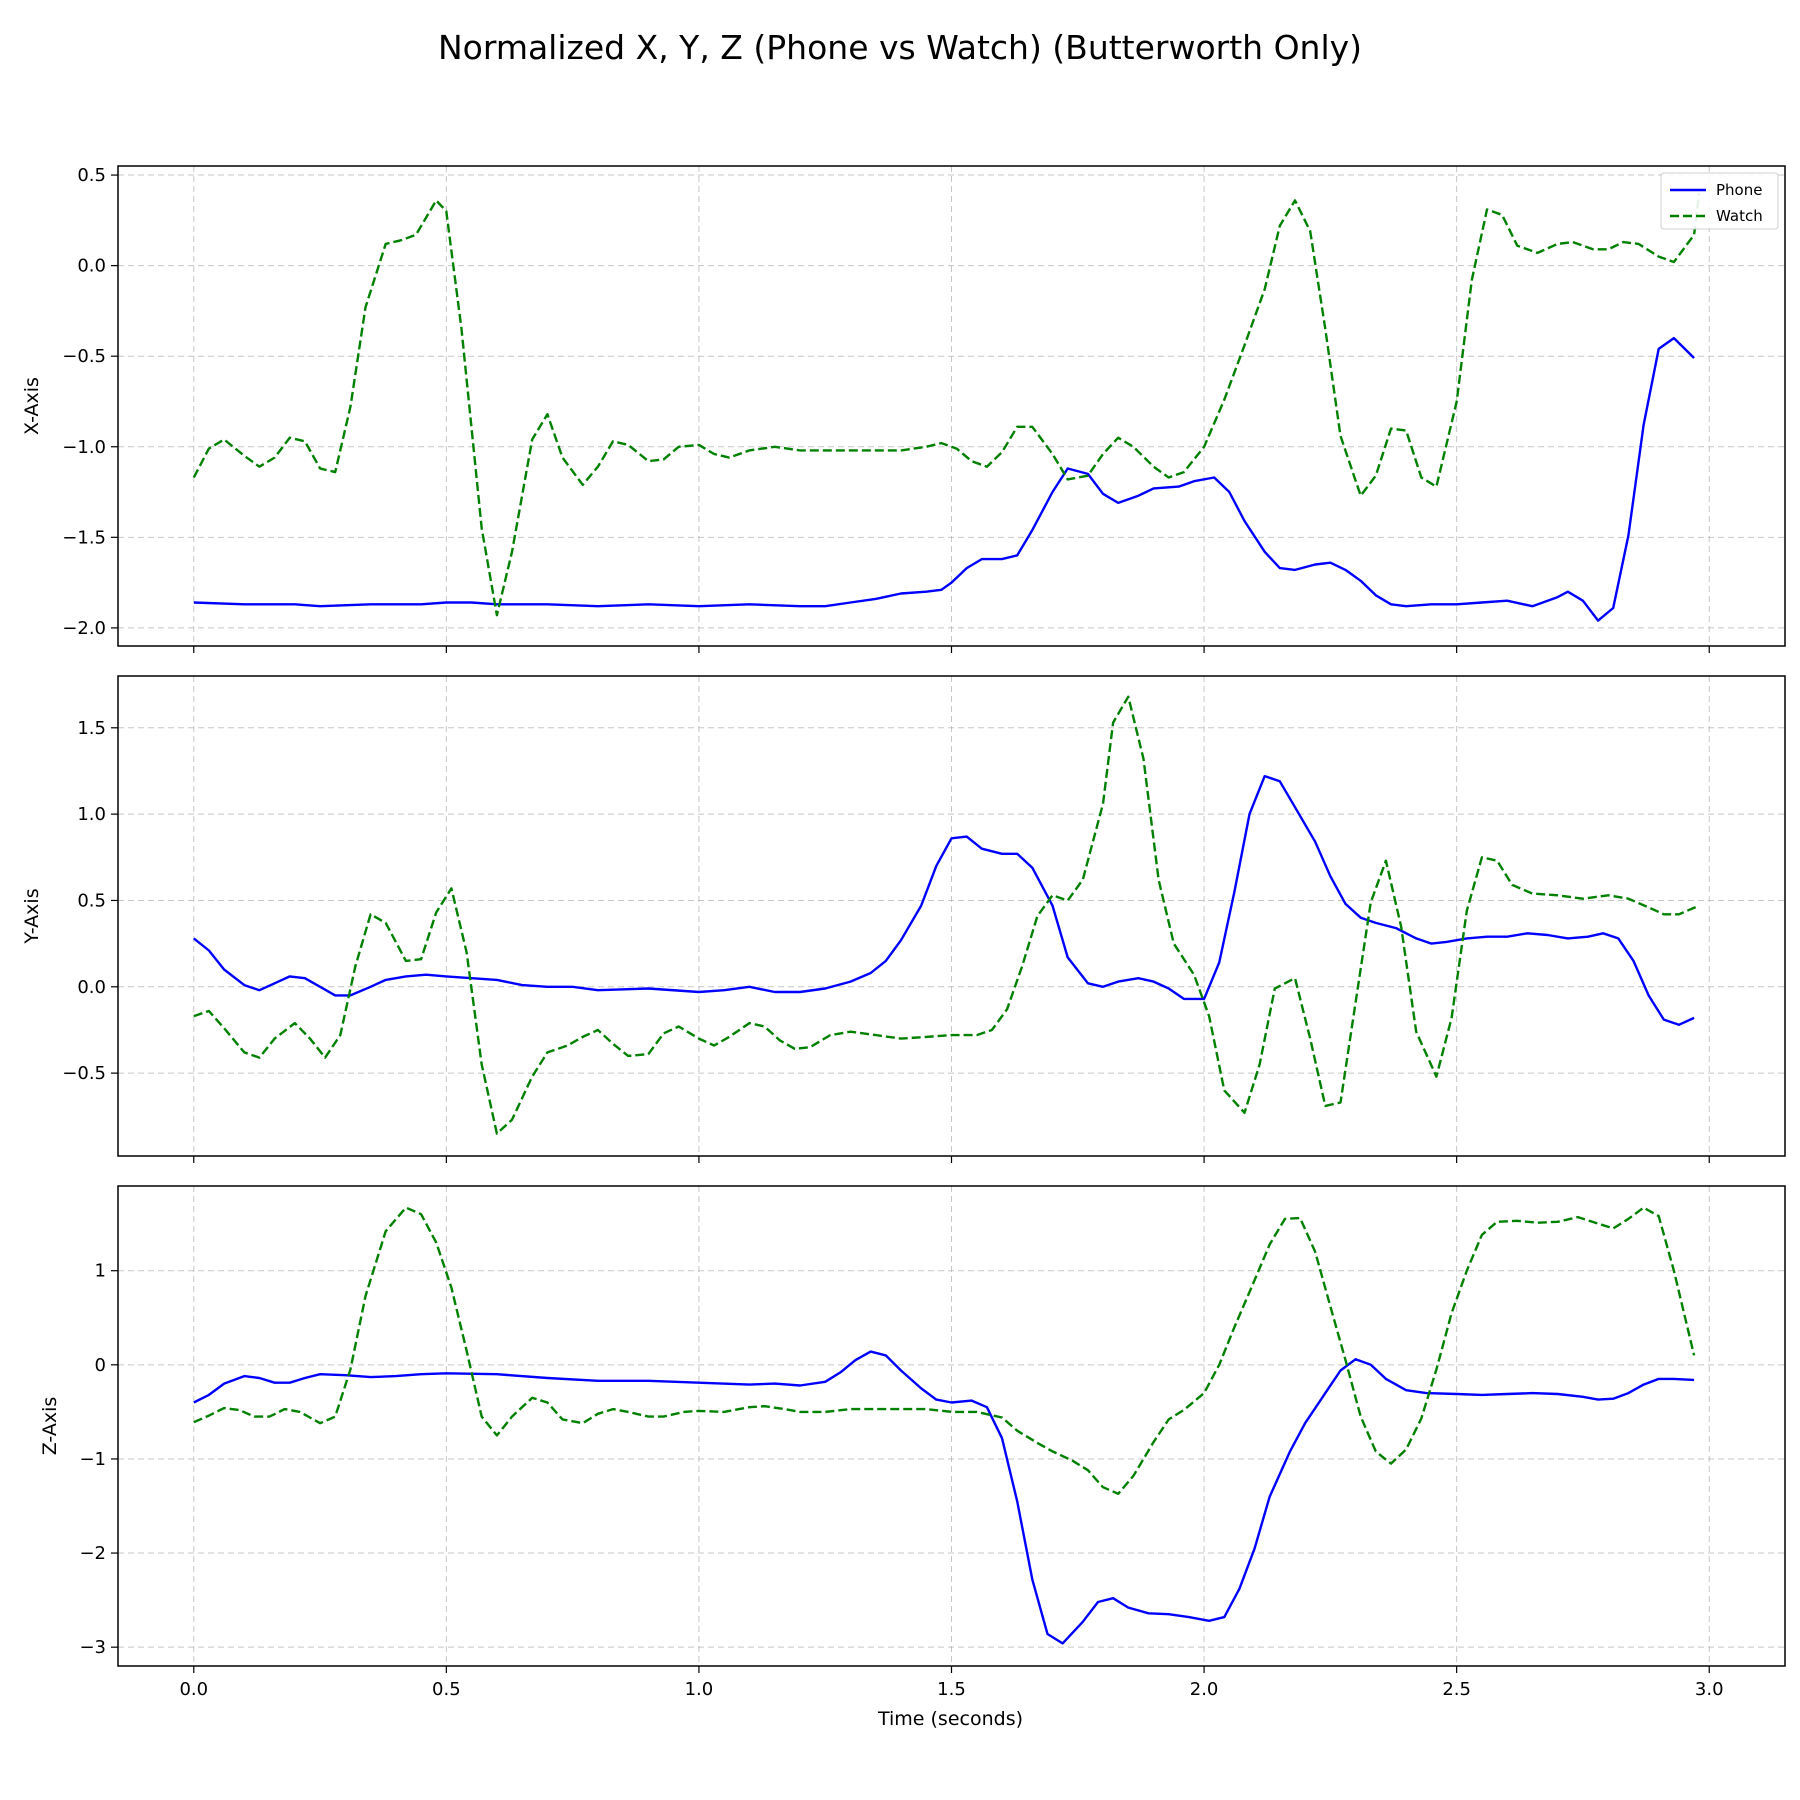 The width and height of the screenshot is (1800, 1800). I want to click on x-tick-label: 2.5, so click(1456, 1689).